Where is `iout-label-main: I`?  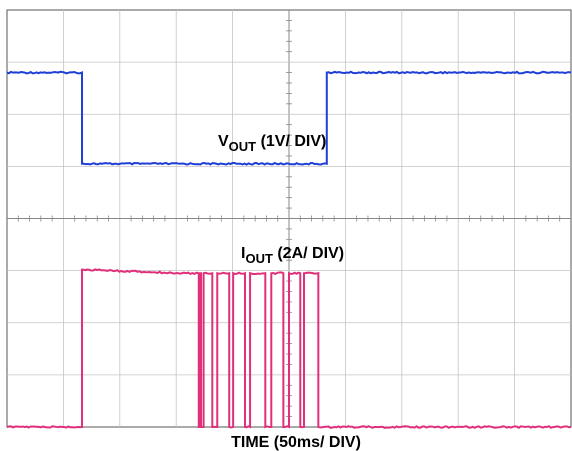 iout-label-main: I is located at coordinates (243, 253).